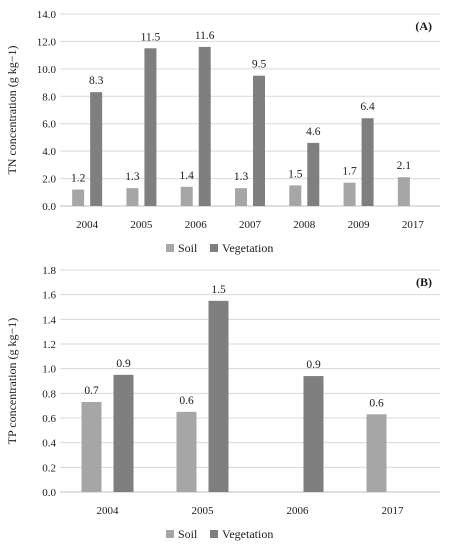 The image size is (451, 550). I want to click on y-tick-label: 1.4, so click(49, 320).